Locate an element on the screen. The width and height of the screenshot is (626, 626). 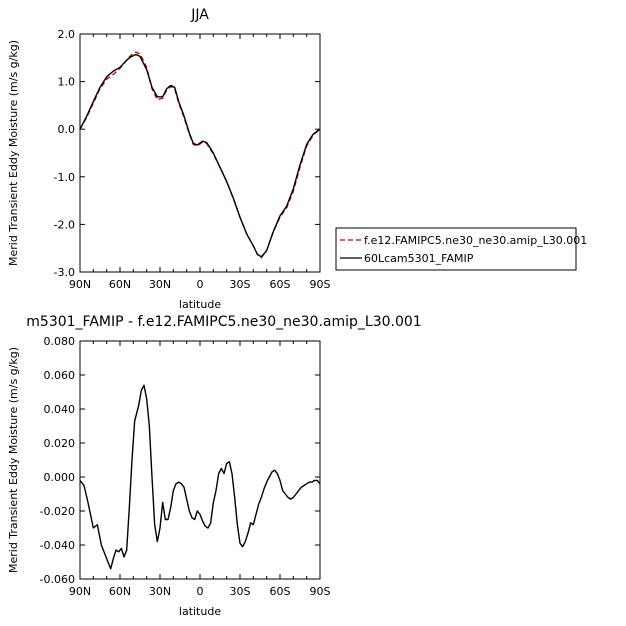
y-tick-label: 0.080 is located at coordinates (60, 341).